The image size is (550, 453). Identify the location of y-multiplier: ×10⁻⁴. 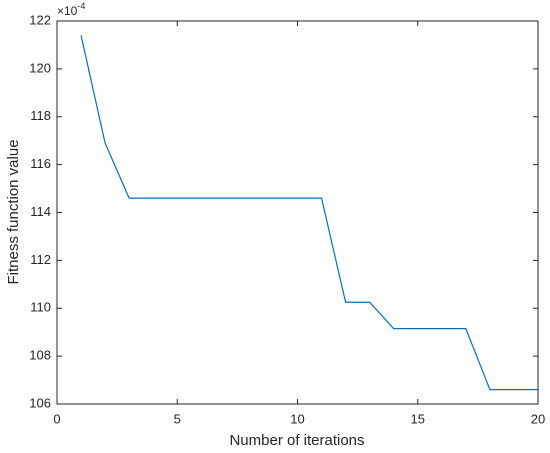
(71, 9).